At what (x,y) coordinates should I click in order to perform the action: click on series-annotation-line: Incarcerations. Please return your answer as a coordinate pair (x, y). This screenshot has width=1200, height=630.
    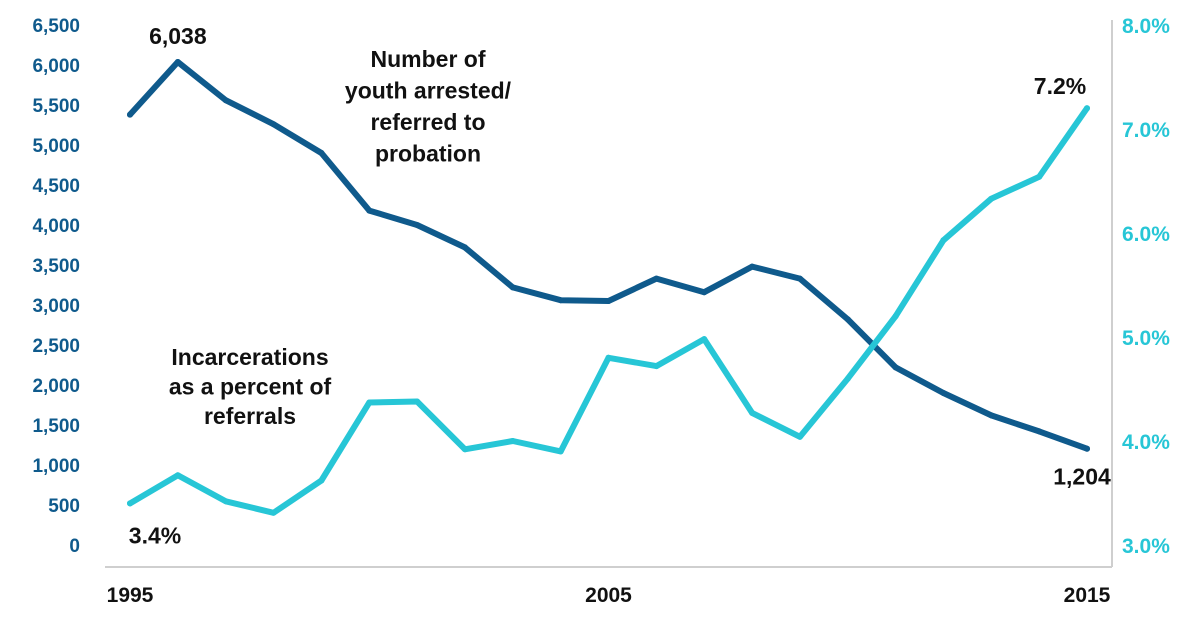
    Looking at the image, I should click on (249, 357).